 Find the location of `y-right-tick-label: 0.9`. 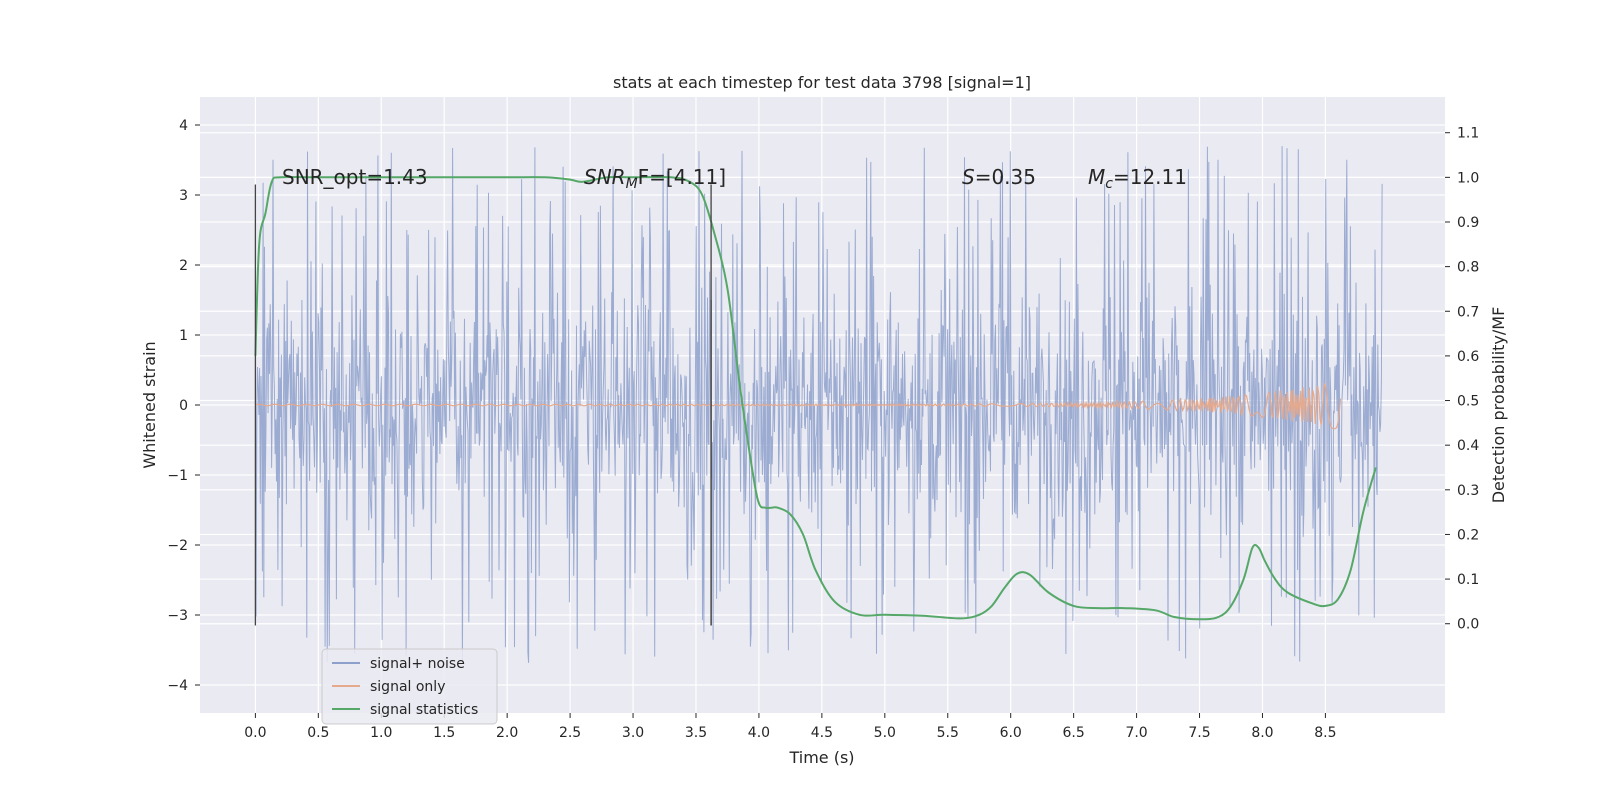

y-right-tick-label: 0.9 is located at coordinates (1468, 223).